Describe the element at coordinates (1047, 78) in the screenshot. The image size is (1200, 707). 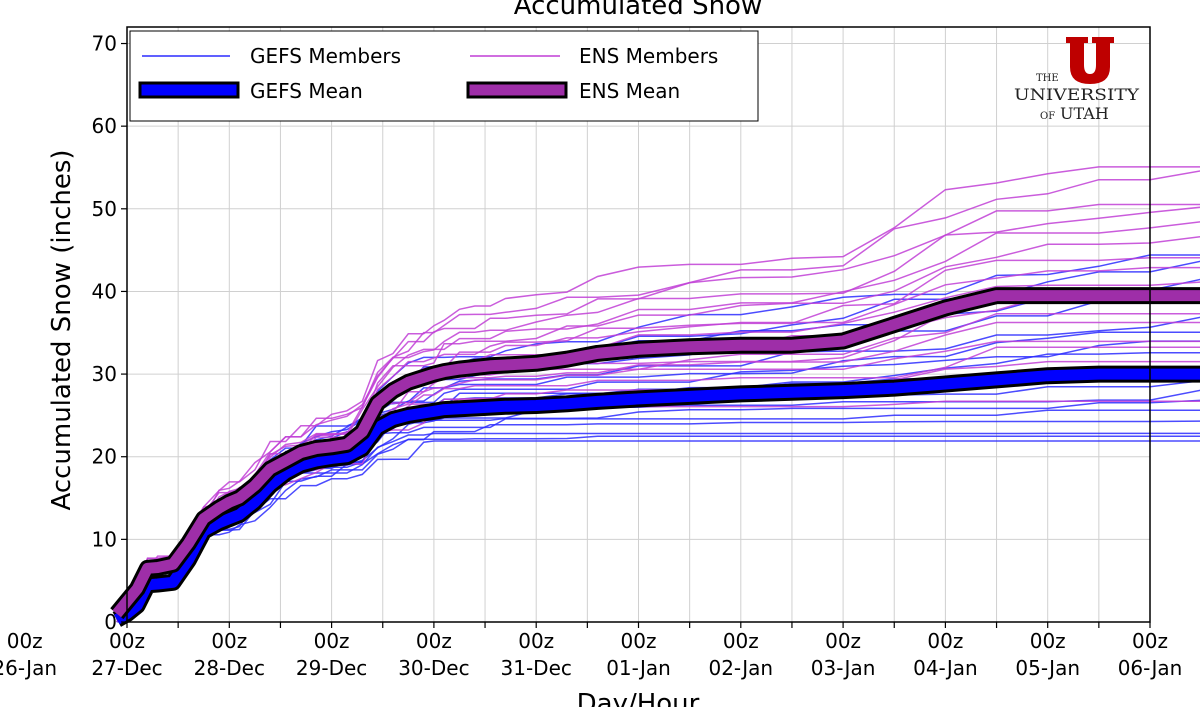
I see `logo-the: THE` at that location.